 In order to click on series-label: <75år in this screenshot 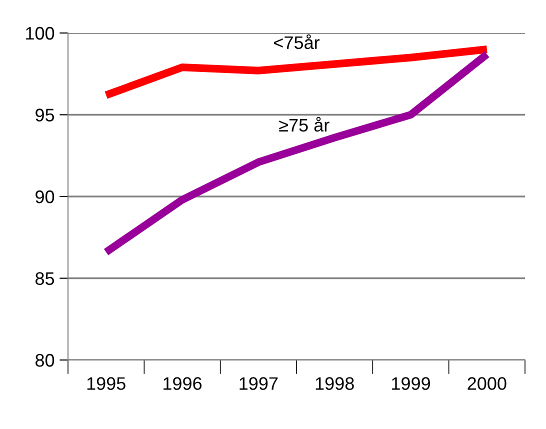, I will do `click(297, 42)`.